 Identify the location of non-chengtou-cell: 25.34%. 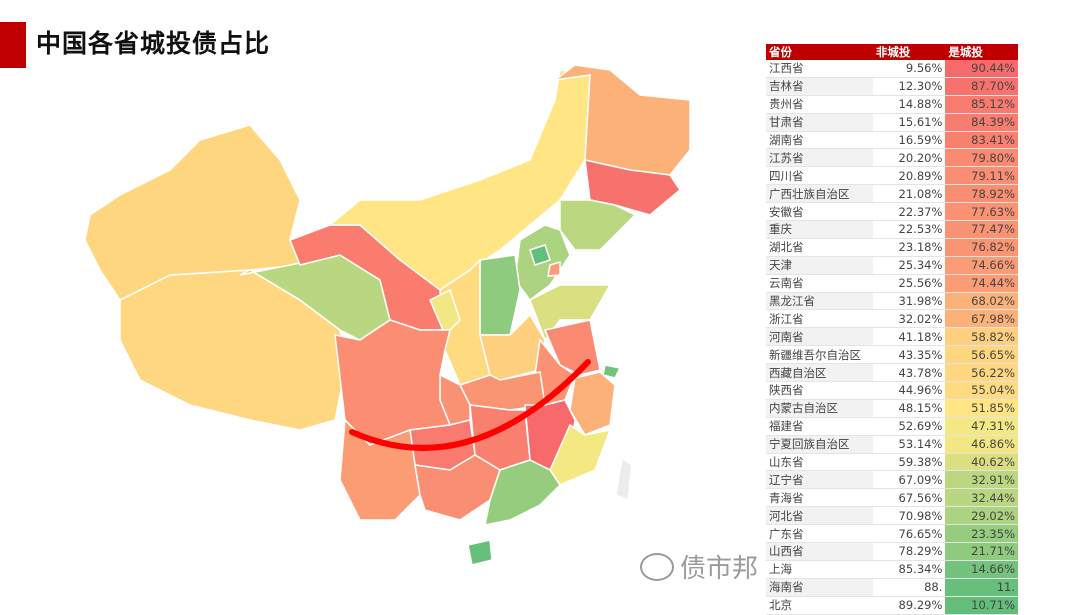
(909, 265).